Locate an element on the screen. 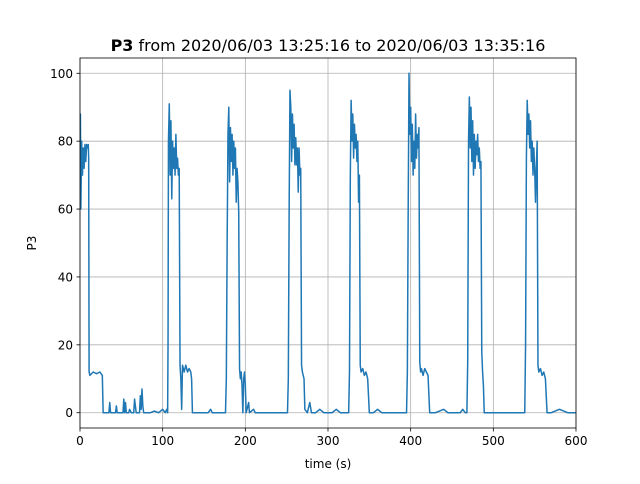 The width and height of the screenshot is (640, 484). x-tick-label: 600 is located at coordinates (576, 441).